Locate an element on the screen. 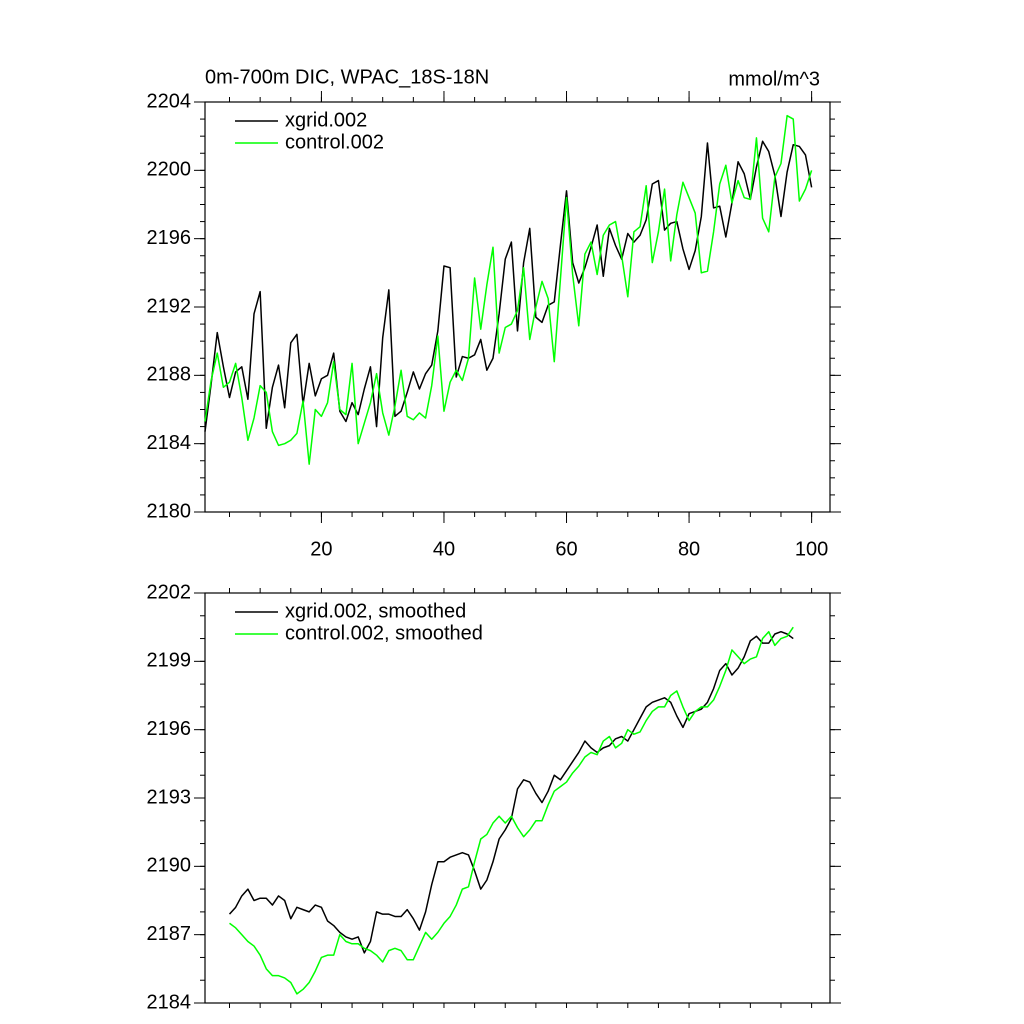 The width and height of the screenshot is (1024, 1024). chart-title: 0m-700m DIC, WPAC_18S-18N is located at coordinates (347, 77).